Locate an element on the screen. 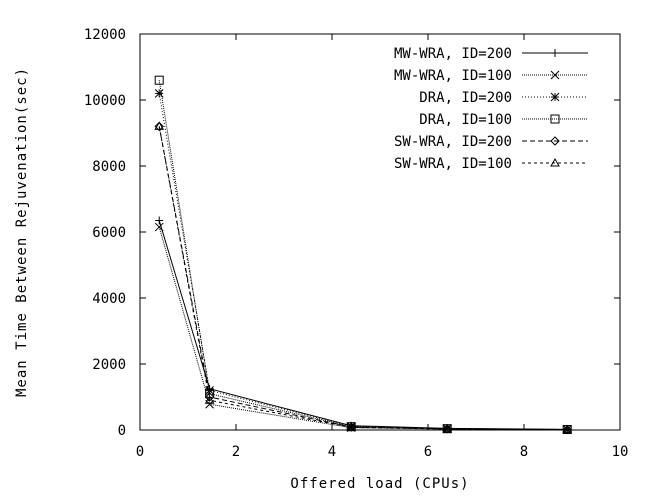 The image size is (654, 497). legend-label: DRA, ID=200 is located at coordinates (465, 98).